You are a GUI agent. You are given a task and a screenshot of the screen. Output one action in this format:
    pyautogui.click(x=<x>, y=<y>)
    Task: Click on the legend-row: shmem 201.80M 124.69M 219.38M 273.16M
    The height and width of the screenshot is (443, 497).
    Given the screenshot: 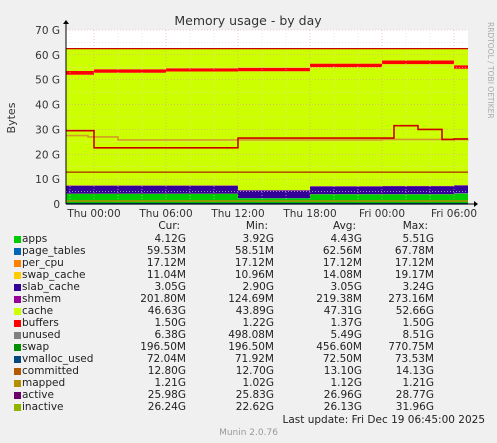 What is the action you would take?
    pyautogui.click(x=248, y=299)
    